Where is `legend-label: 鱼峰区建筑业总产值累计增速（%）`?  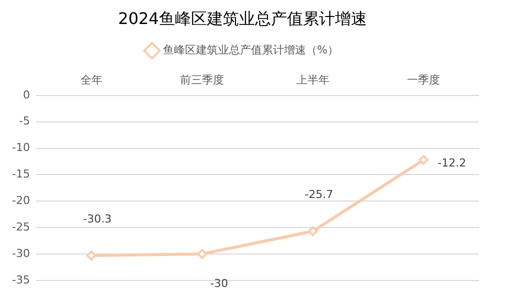
legend-label: 鱼峰区建筑业总产值累计增速（%） is located at coordinates (250, 50).